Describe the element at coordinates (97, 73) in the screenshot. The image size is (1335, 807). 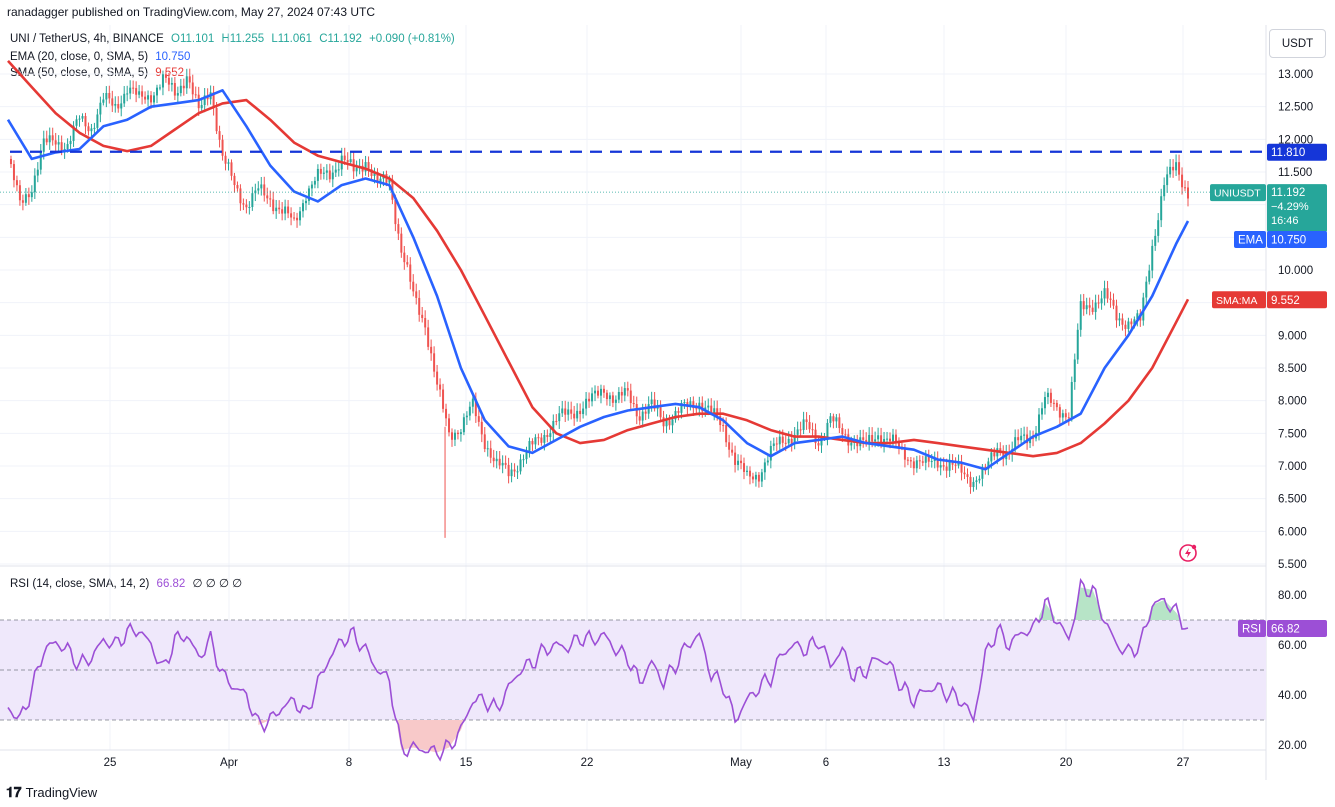
I see `sma-legend: SMA (50, close, 0, SMA, 5) 9.552` at that location.